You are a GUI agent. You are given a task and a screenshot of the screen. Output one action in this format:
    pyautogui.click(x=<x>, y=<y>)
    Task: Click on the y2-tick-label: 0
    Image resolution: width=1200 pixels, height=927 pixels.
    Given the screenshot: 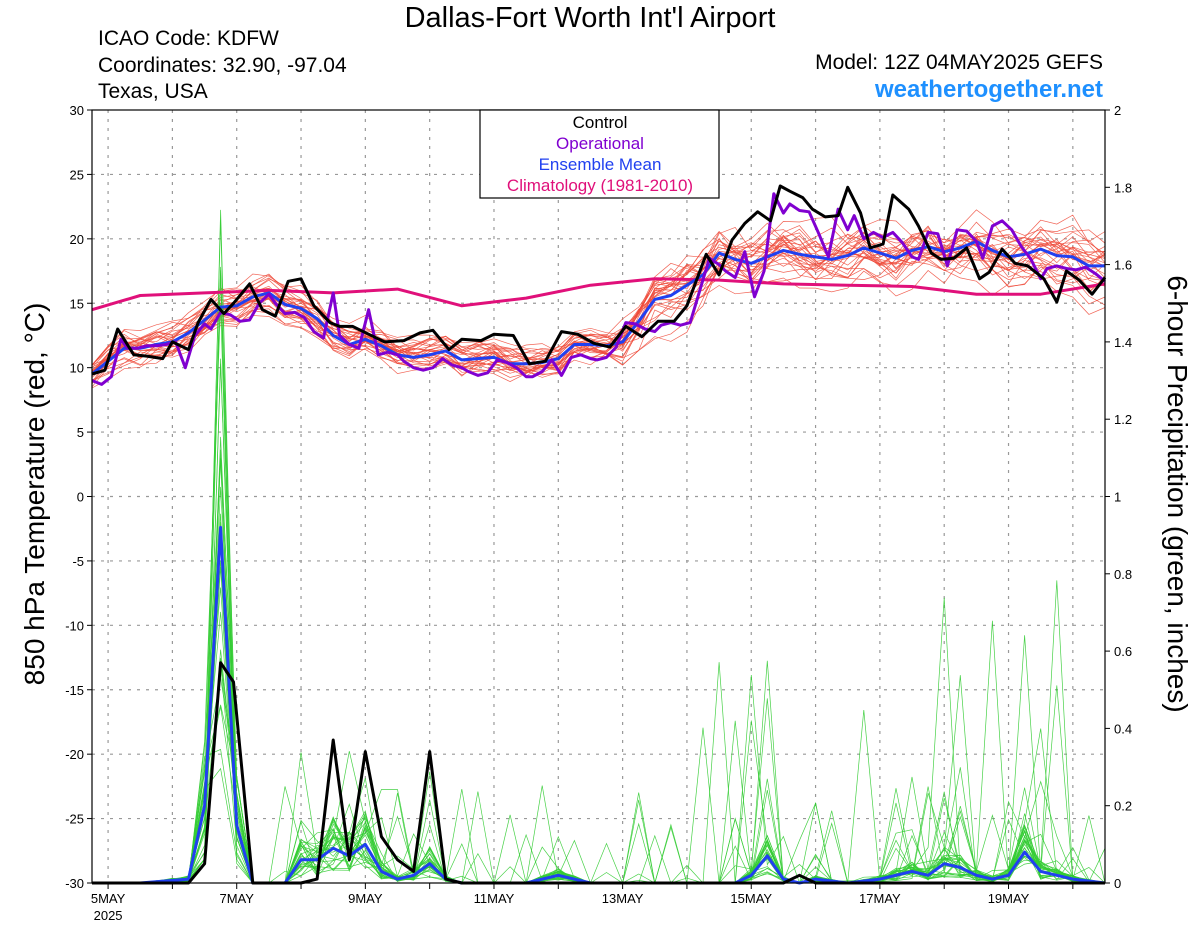 What is the action you would take?
    pyautogui.click(x=1117, y=883)
    